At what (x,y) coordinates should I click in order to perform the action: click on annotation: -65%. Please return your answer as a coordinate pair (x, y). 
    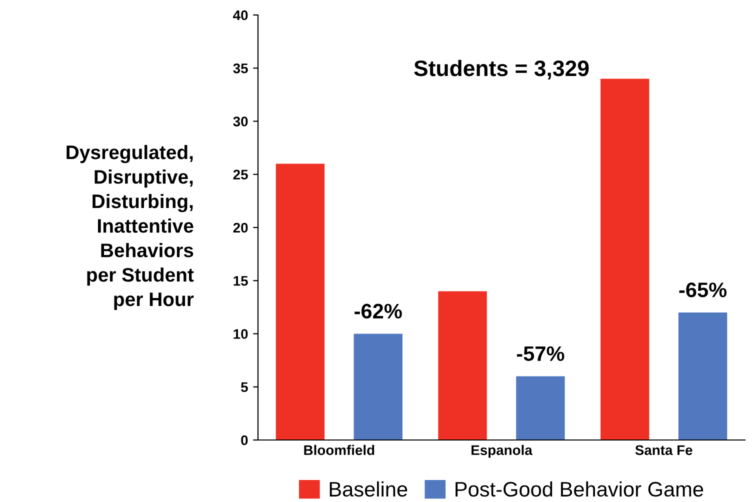
    Looking at the image, I should click on (703, 290).